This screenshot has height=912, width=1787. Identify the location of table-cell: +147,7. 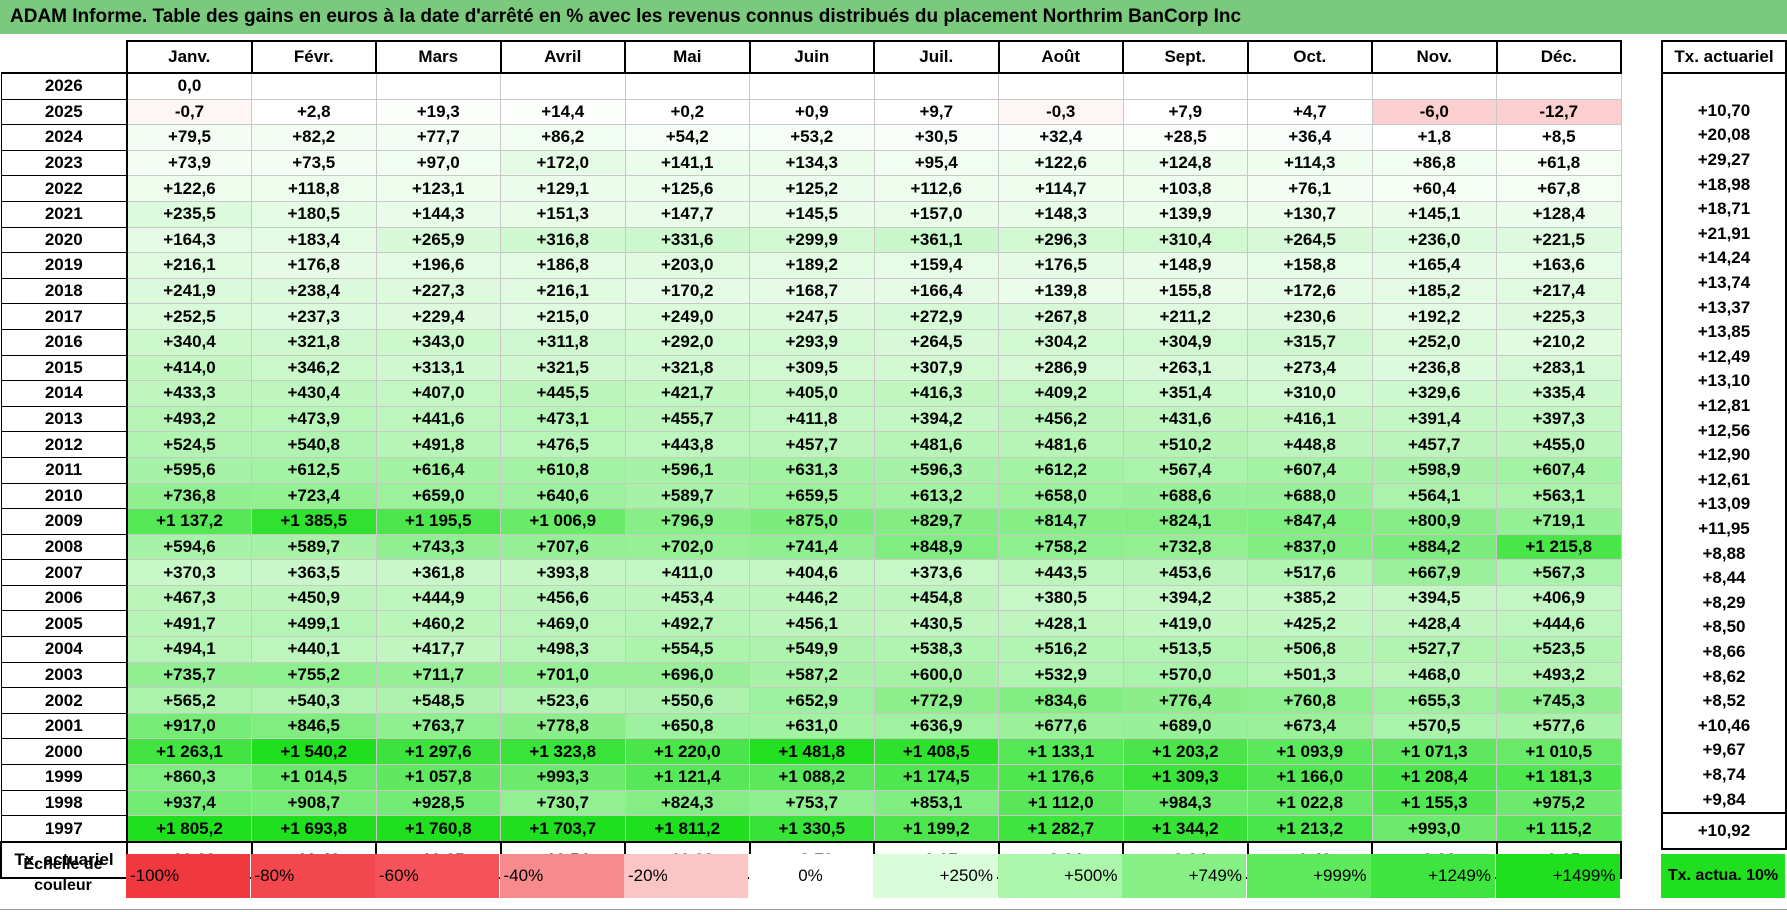
(687, 214).